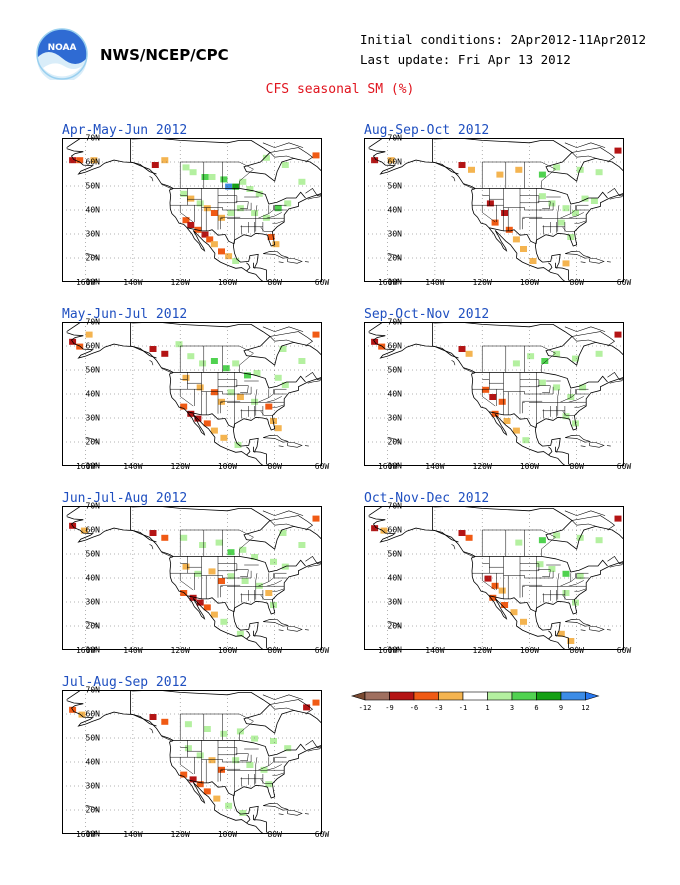  Describe the element at coordinates (93, 418) in the screenshot. I see `lat-label: 30N` at that location.